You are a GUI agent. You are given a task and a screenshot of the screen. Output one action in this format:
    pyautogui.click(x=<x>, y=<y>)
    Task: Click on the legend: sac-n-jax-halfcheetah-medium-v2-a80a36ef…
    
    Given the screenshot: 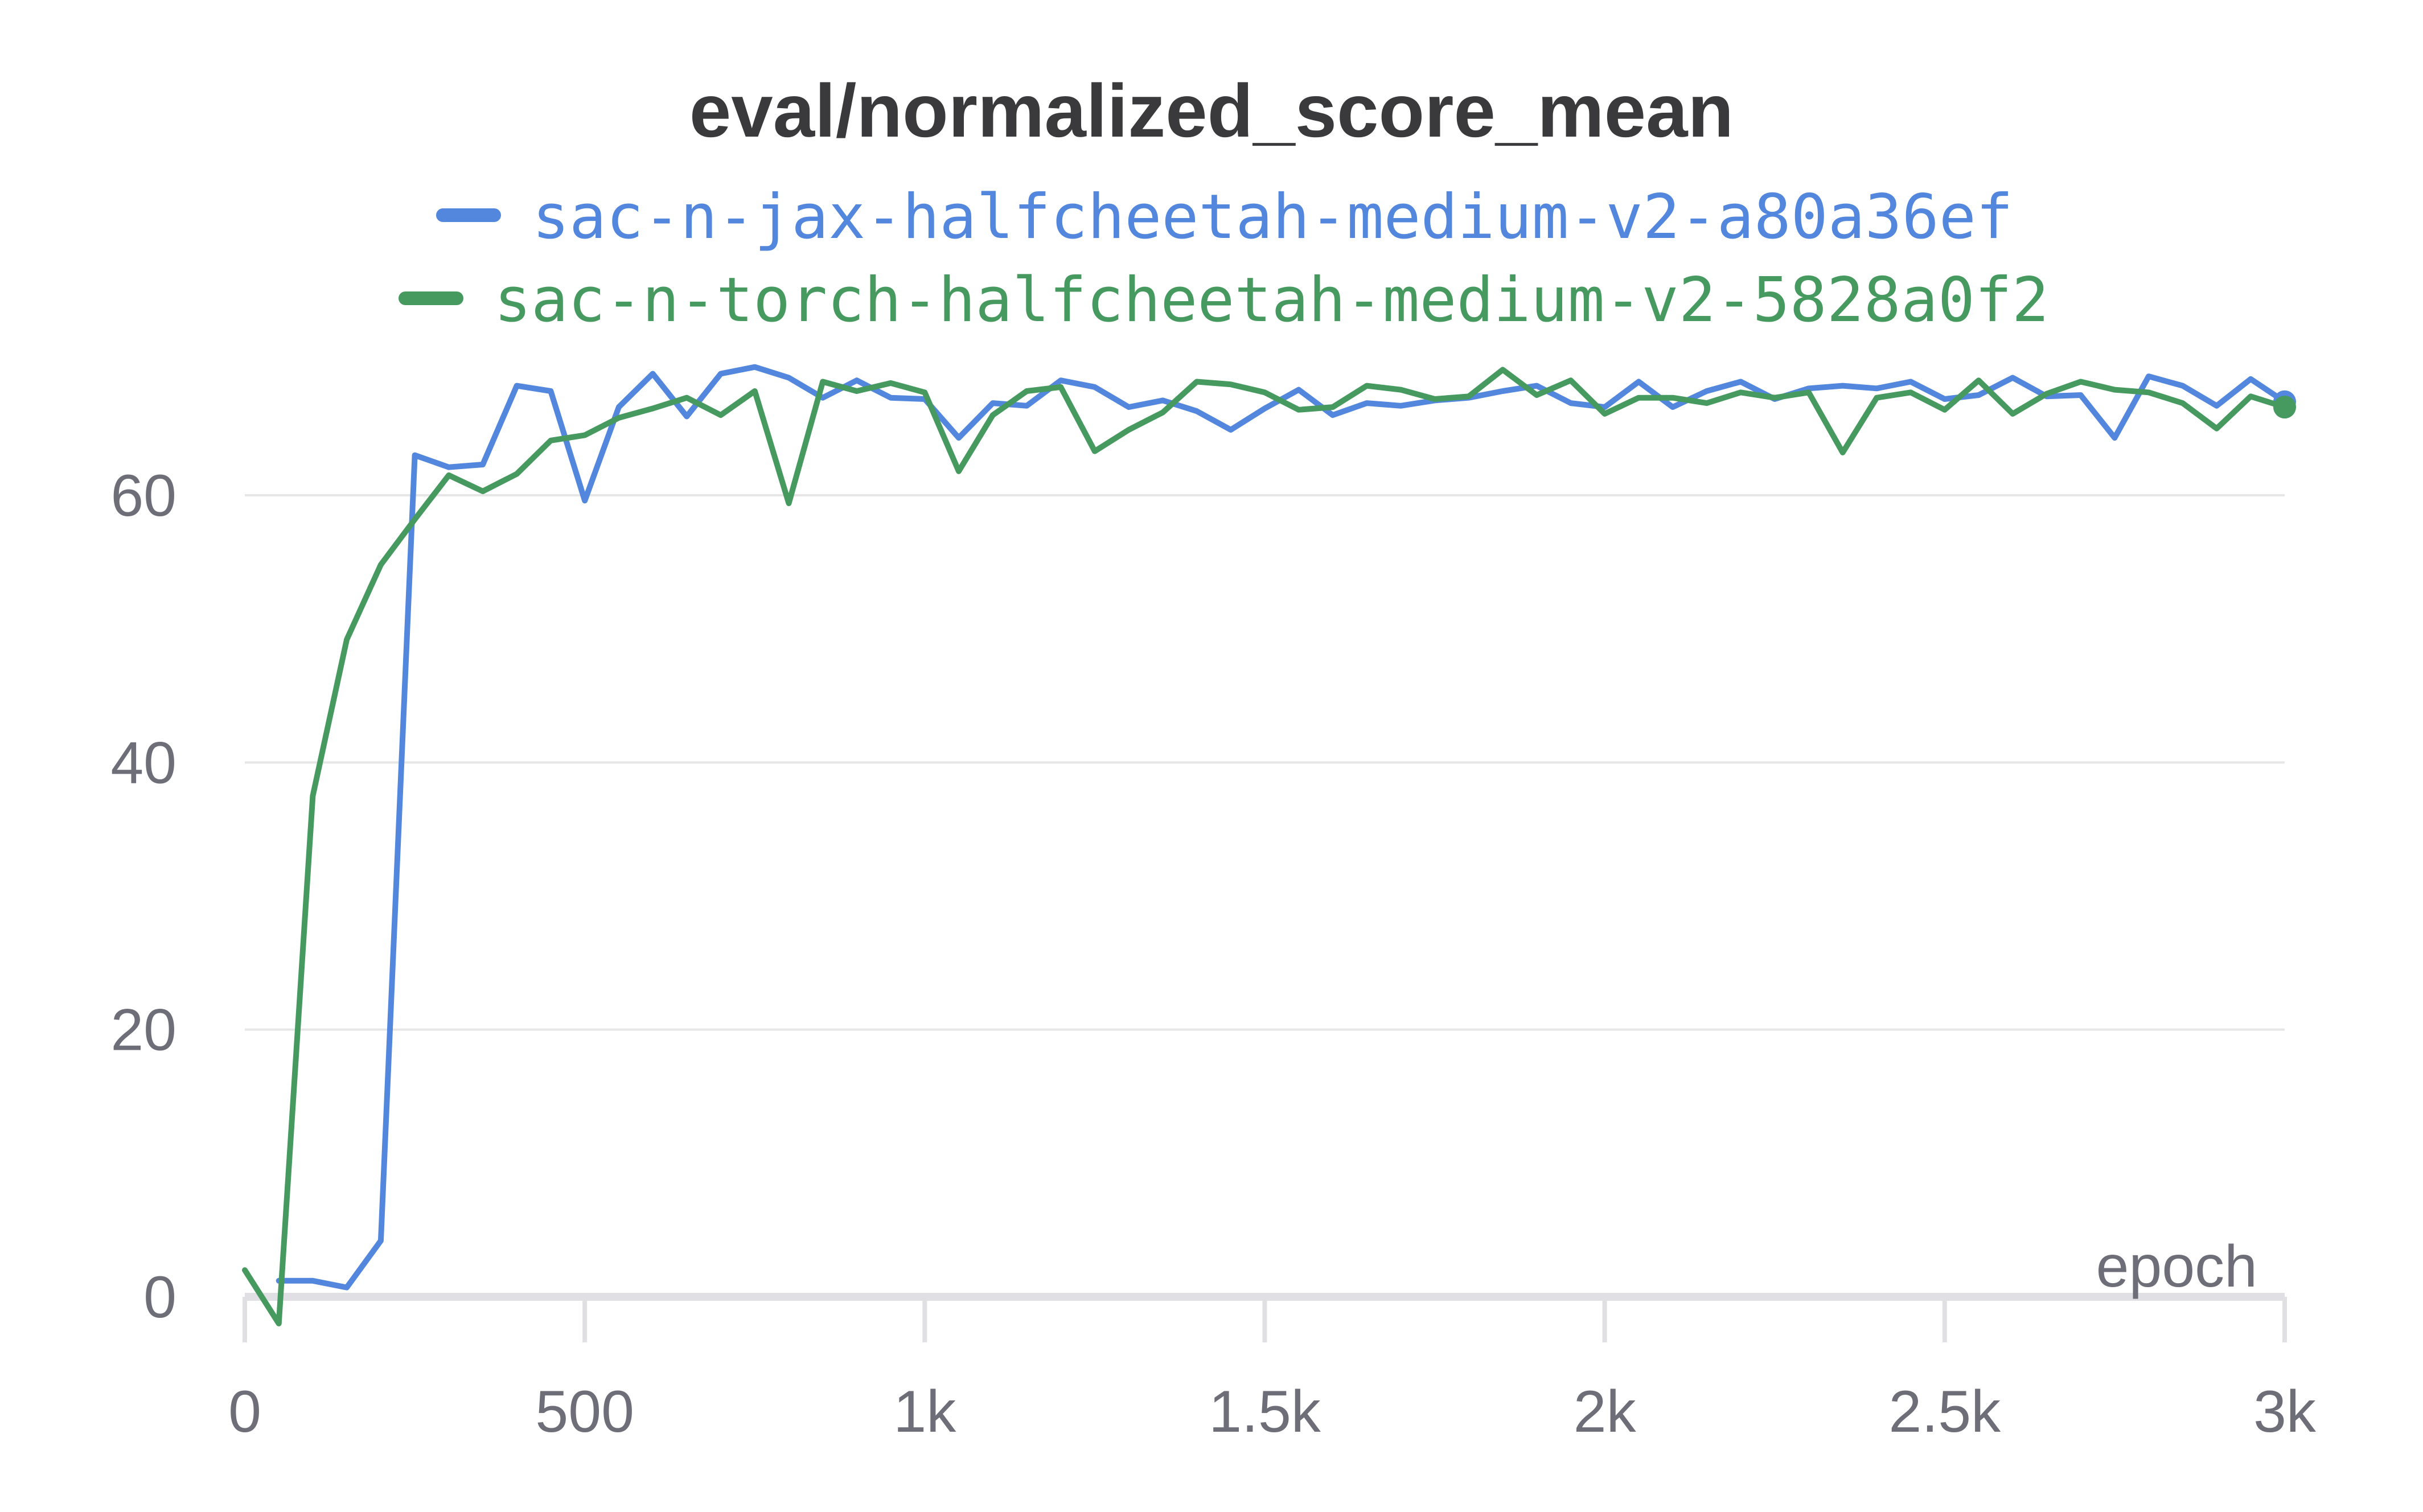 What is the action you would take?
    pyautogui.click(x=1224, y=259)
    